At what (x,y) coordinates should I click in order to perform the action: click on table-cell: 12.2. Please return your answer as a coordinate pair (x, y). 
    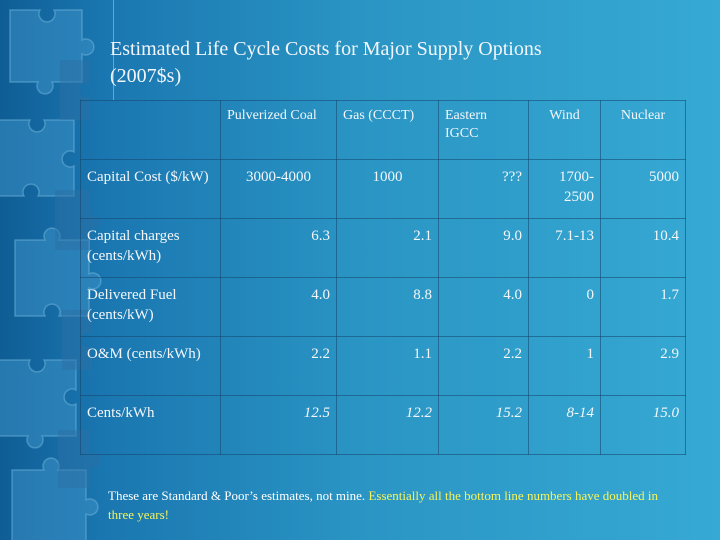
    Looking at the image, I should click on (387, 425).